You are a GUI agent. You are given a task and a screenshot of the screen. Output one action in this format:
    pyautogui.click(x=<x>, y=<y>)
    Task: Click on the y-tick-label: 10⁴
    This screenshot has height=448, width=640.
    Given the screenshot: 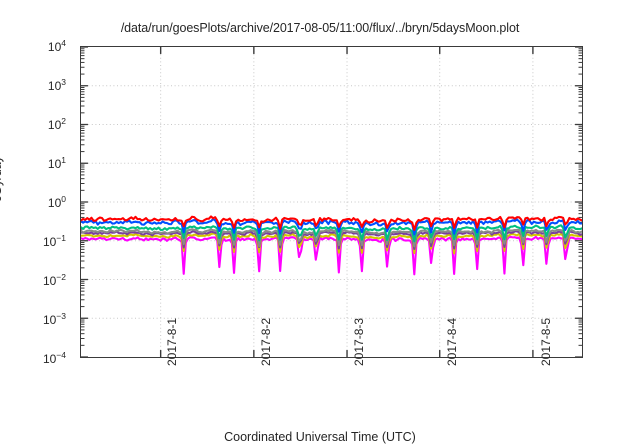 What is the action you would take?
    pyautogui.click(x=56, y=46)
    